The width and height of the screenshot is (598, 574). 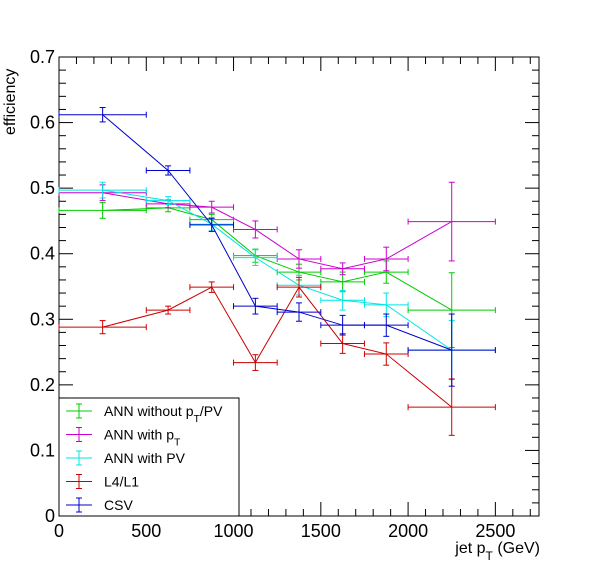 What do you see at coordinates (234, 531) in the screenshot?
I see `x-tick-label: 1000` at bounding box center [234, 531].